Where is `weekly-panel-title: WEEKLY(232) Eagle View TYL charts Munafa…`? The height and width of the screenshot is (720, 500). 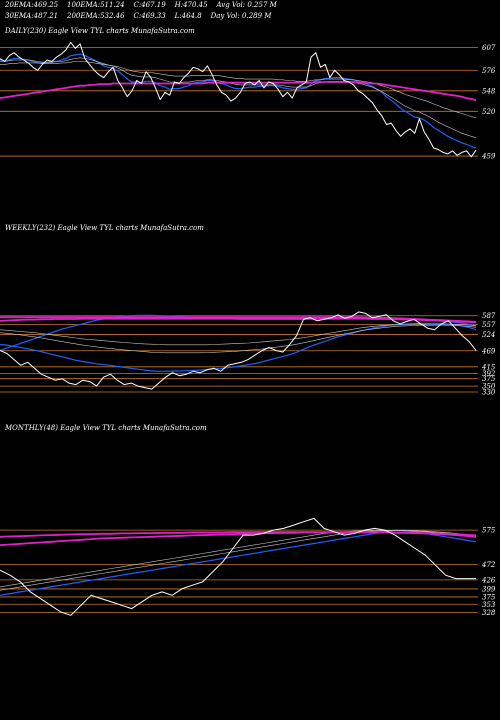
weekly-panel-title: WEEKLY(232) Eagle View TYL charts Munafa… is located at coordinates (104, 228).